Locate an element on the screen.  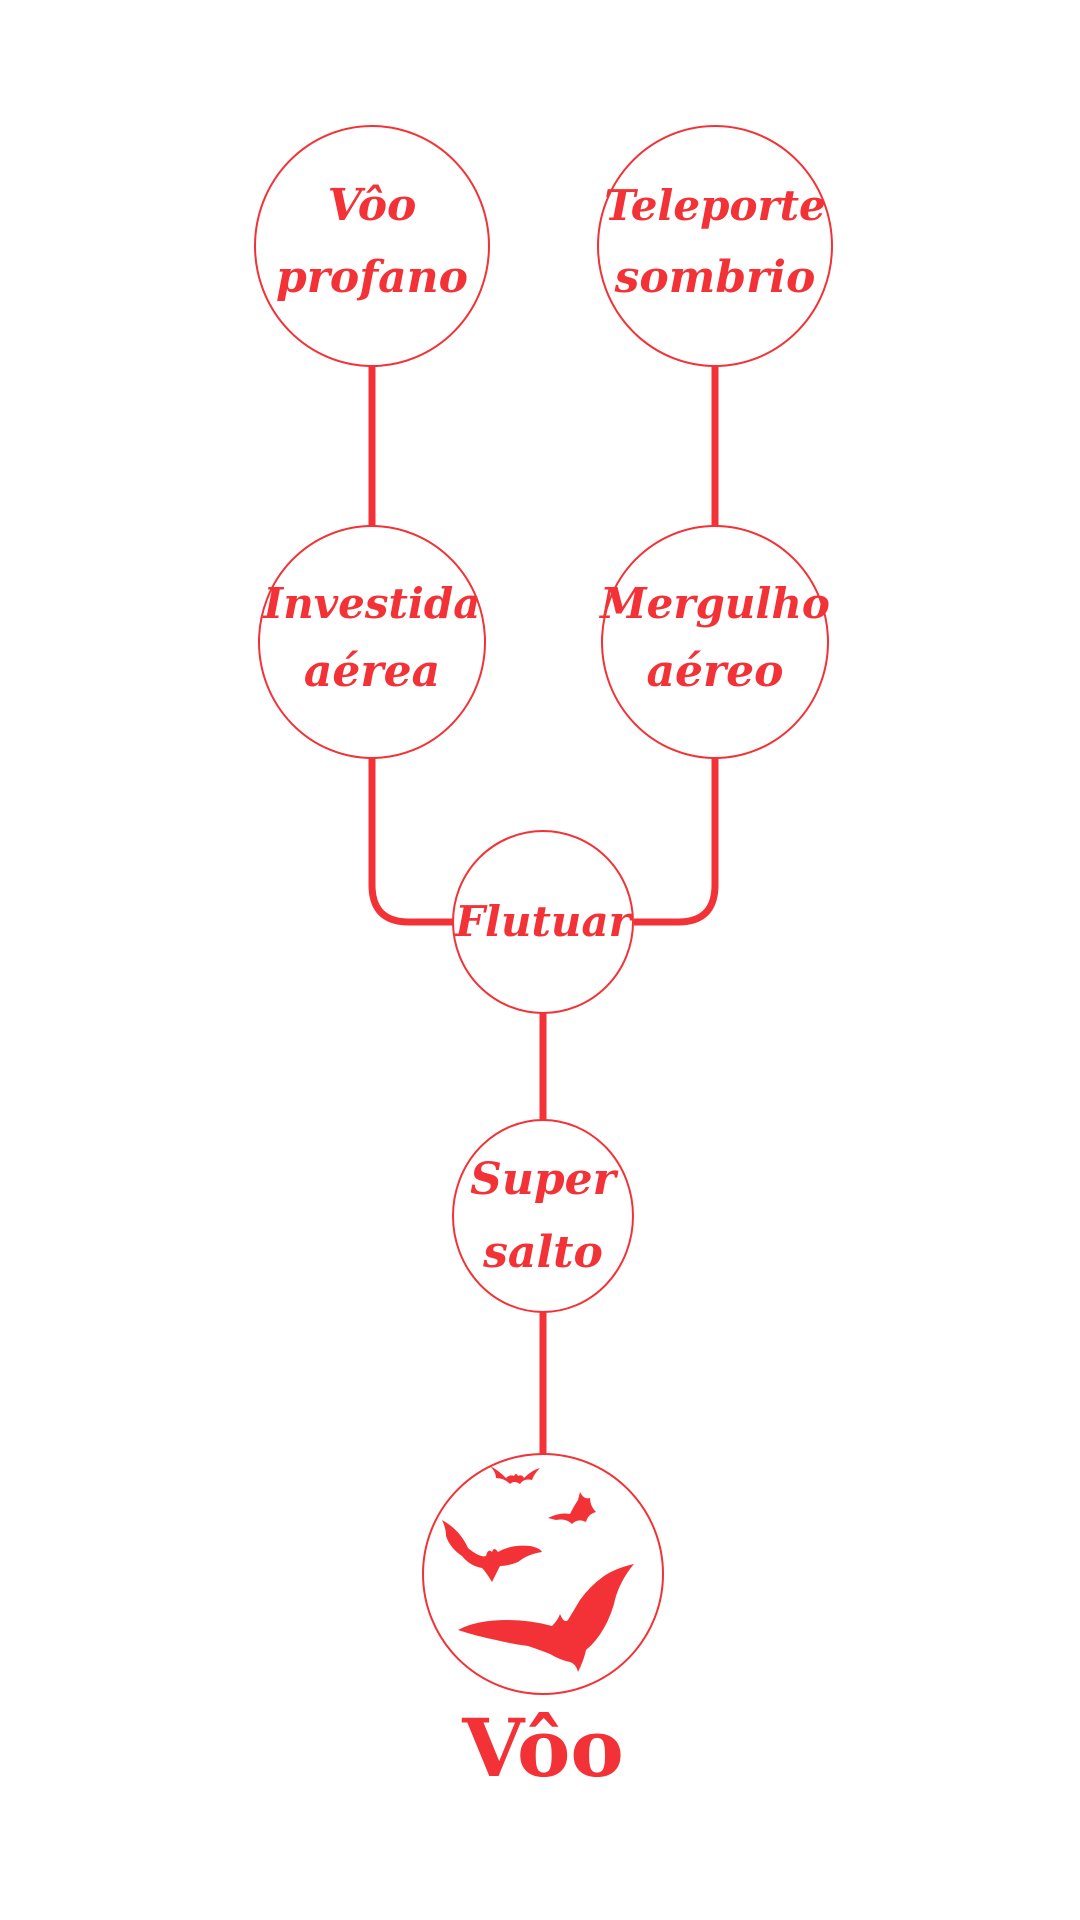
node-label-line1: Investida is located at coordinates (372, 603).